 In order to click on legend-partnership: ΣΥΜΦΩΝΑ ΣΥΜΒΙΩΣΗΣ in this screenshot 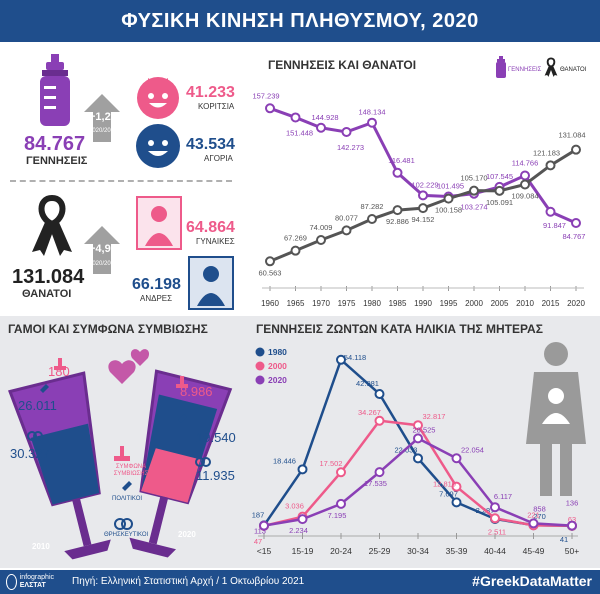, I will do `click(131, 471)`.